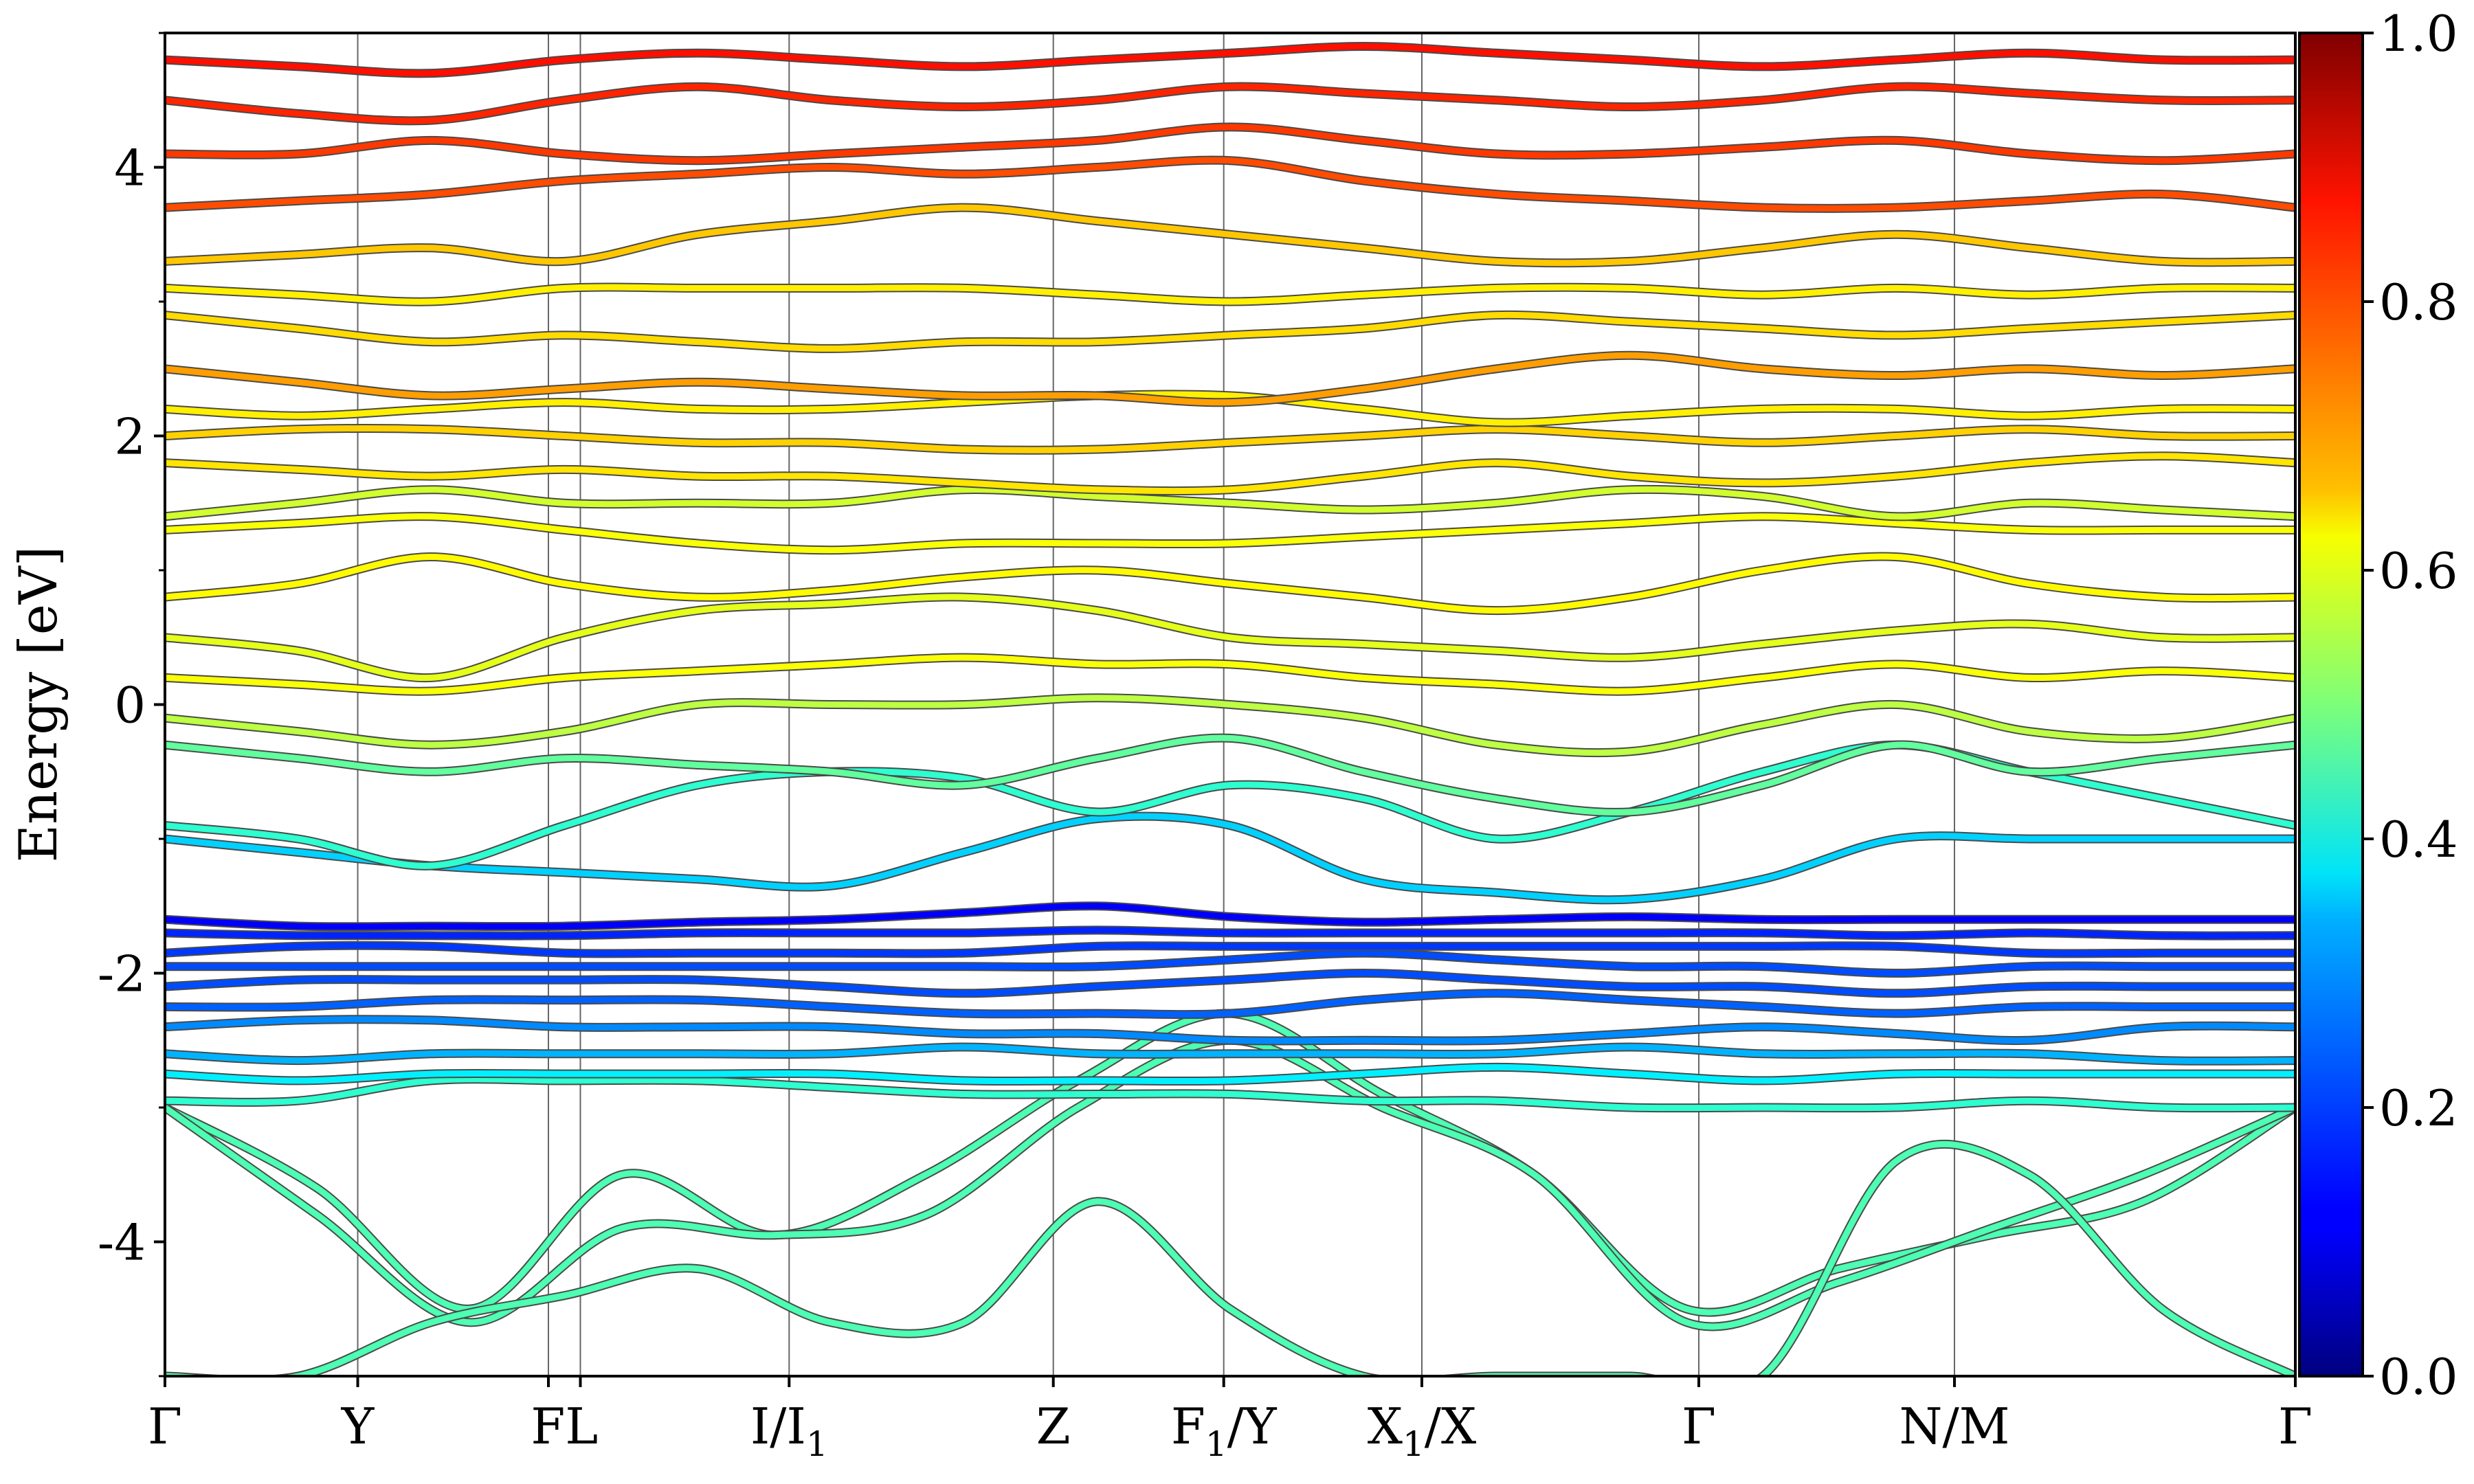 This screenshot has height=1484, width=2474. What do you see at coordinates (2418, 839) in the screenshot?
I see `colorbar-tick-label: 0.4` at bounding box center [2418, 839].